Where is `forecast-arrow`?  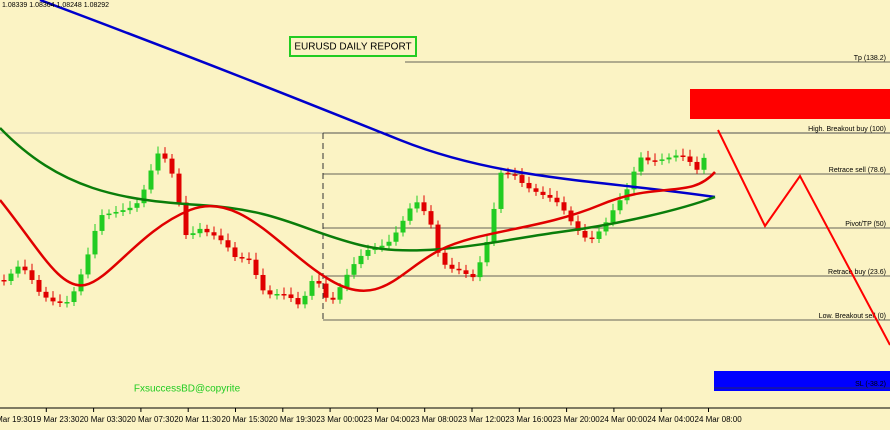
forecast-arrow is located at coordinates (803, 237).